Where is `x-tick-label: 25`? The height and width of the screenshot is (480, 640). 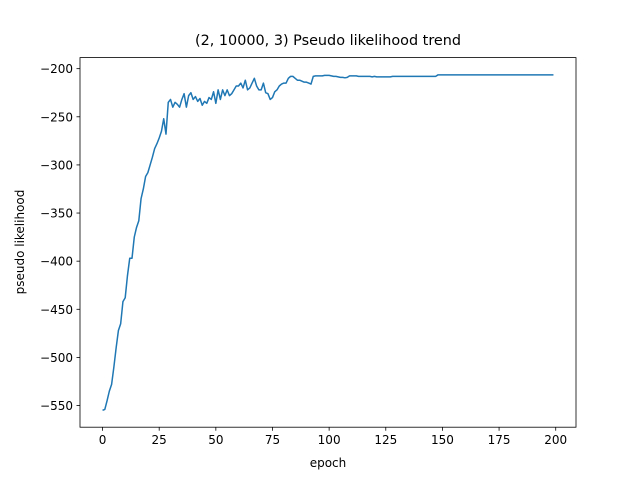
x-tick-label: 25 is located at coordinates (159, 440).